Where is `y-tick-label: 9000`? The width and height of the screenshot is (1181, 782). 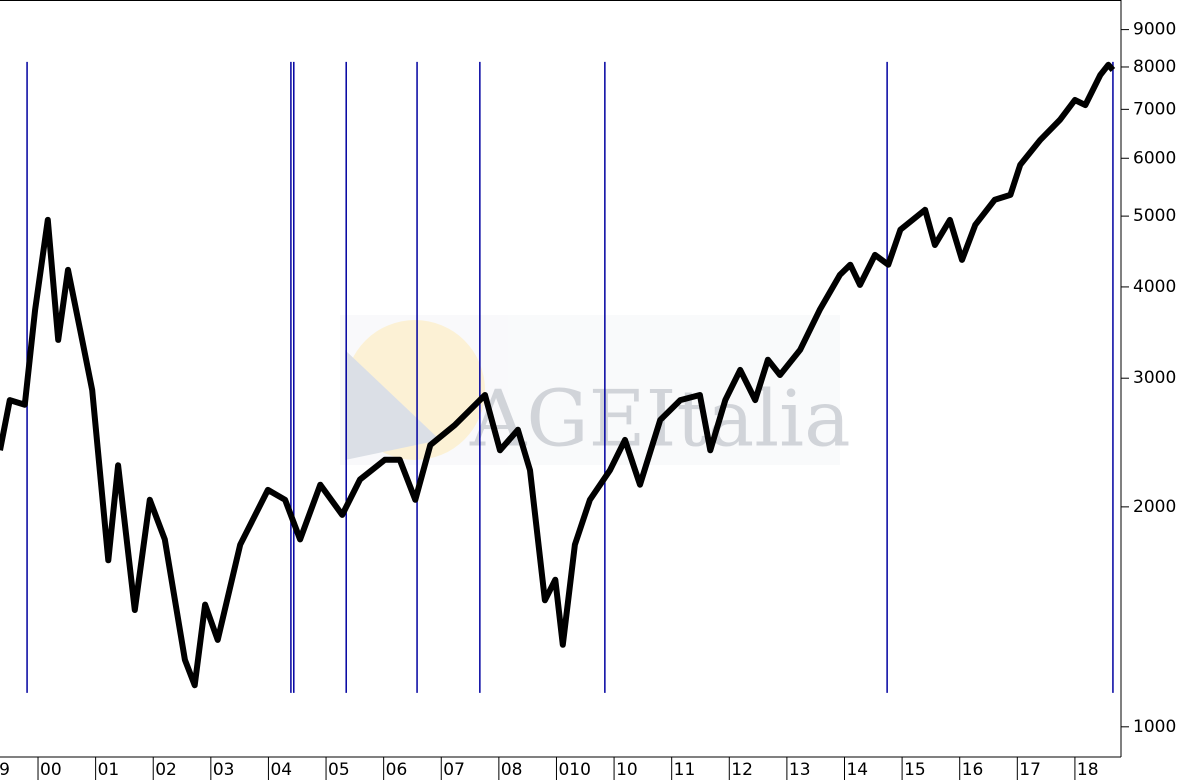
y-tick-label: 9000 is located at coordinates (1154, 30).